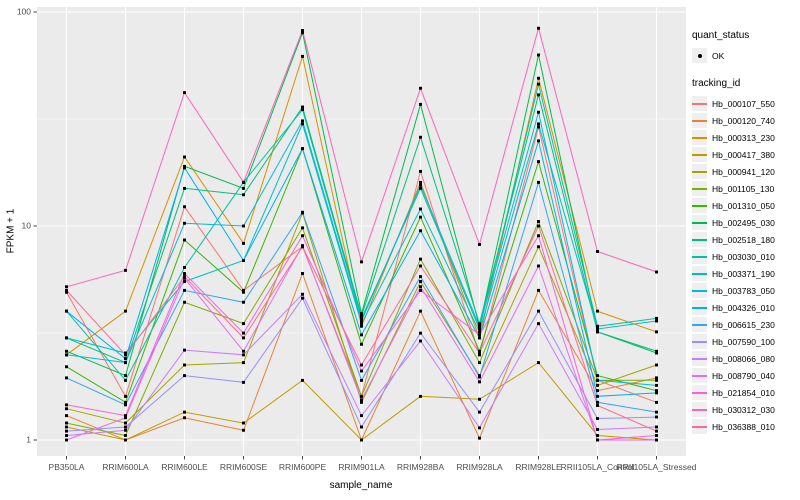 The image size is (800, 500). What do you see at coordinates (743, 307) in the screenshot?
I see `legend-item-label: Hb_004326_010` at bounding box center [743, 307].